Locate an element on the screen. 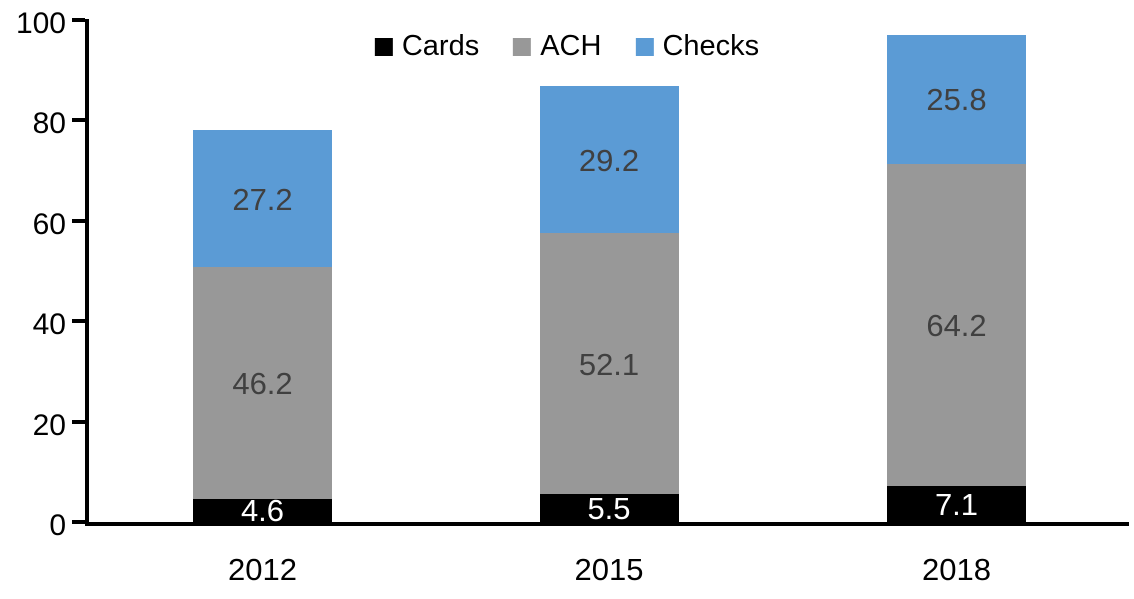  bar-value-label: 7.1 is located at coordinates (956, 505).